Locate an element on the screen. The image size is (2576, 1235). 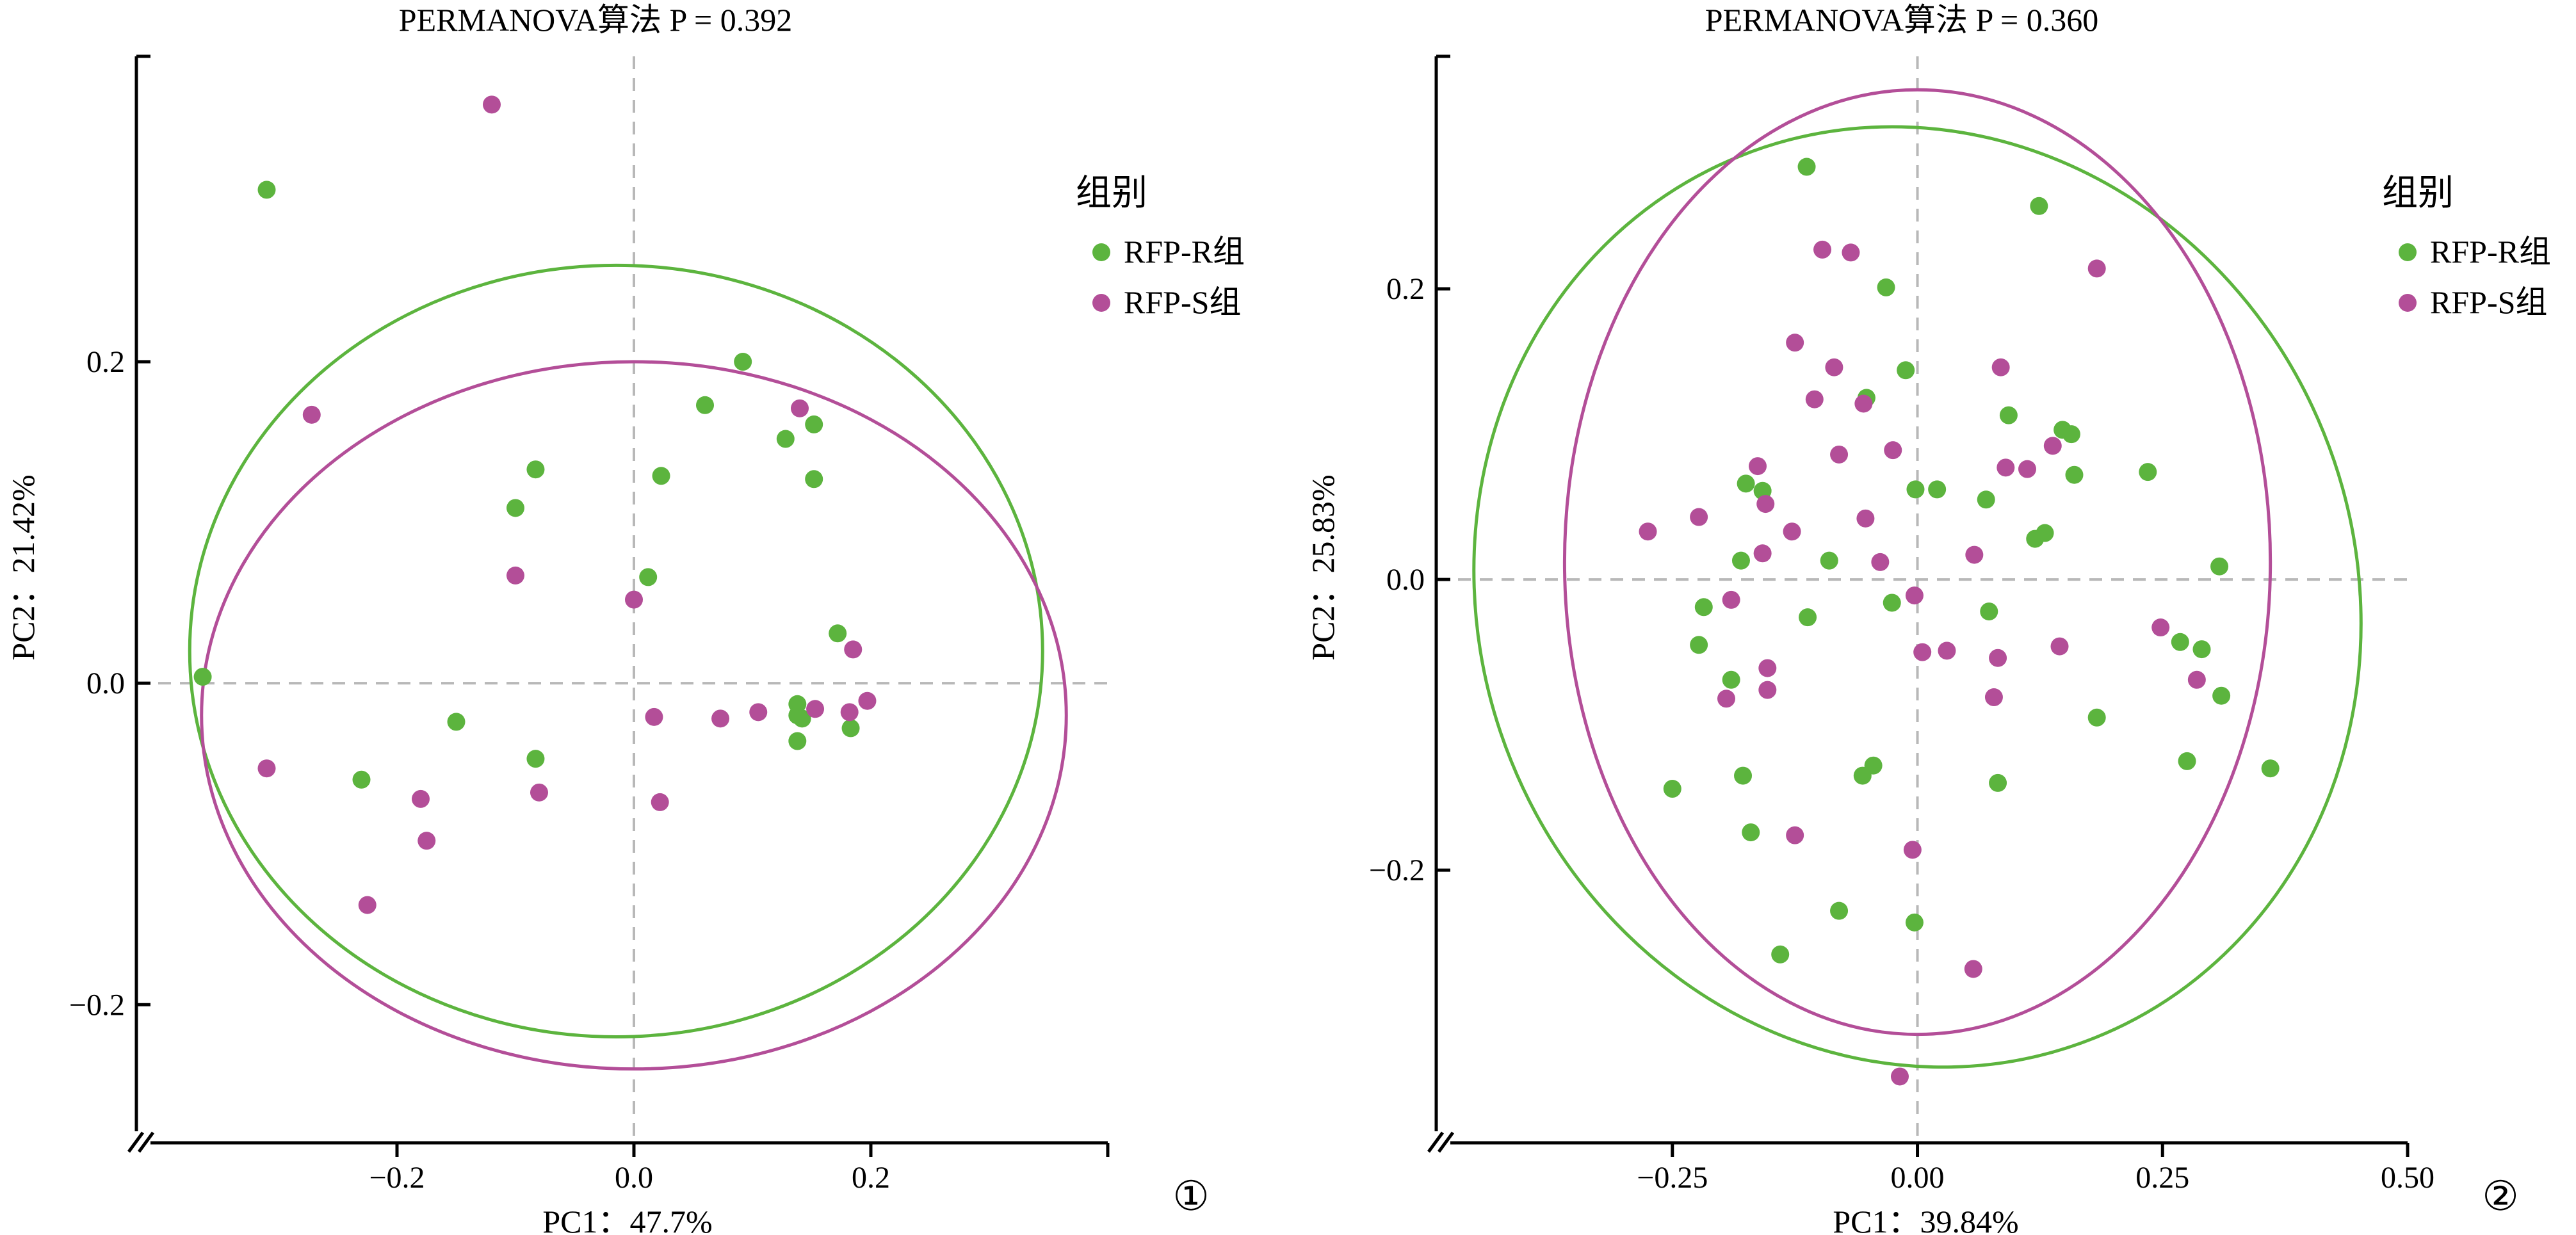
chart-title: PERMANOVA算法 P = 0.392 is located at coordinates (595, 20).